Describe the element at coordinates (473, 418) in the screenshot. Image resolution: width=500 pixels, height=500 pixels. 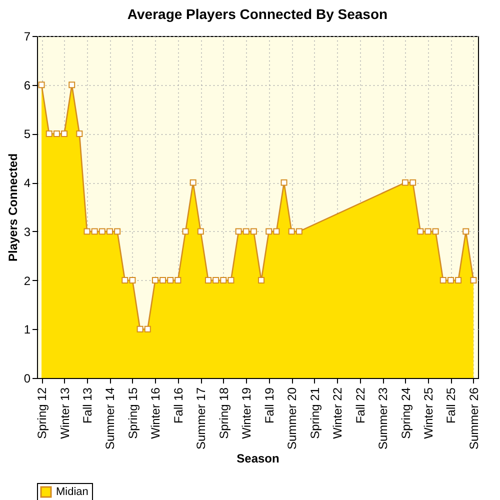
I see `x-tick-label: Summer 26` at that location.